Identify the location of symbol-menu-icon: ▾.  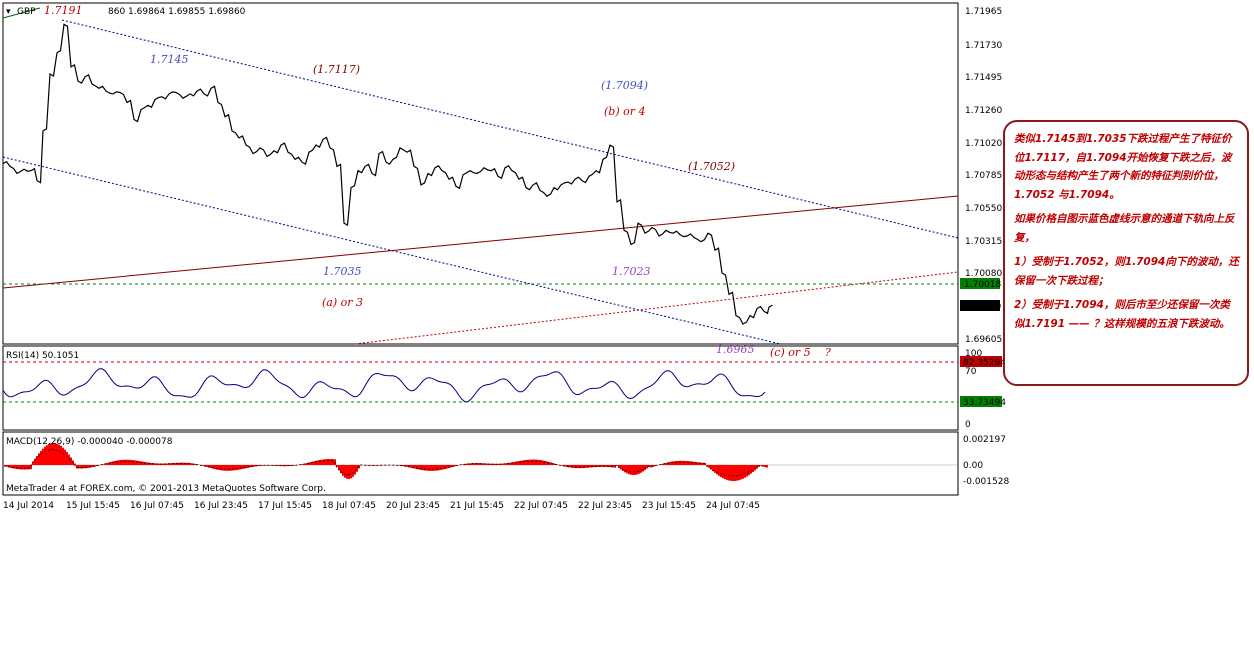
(8, 12).